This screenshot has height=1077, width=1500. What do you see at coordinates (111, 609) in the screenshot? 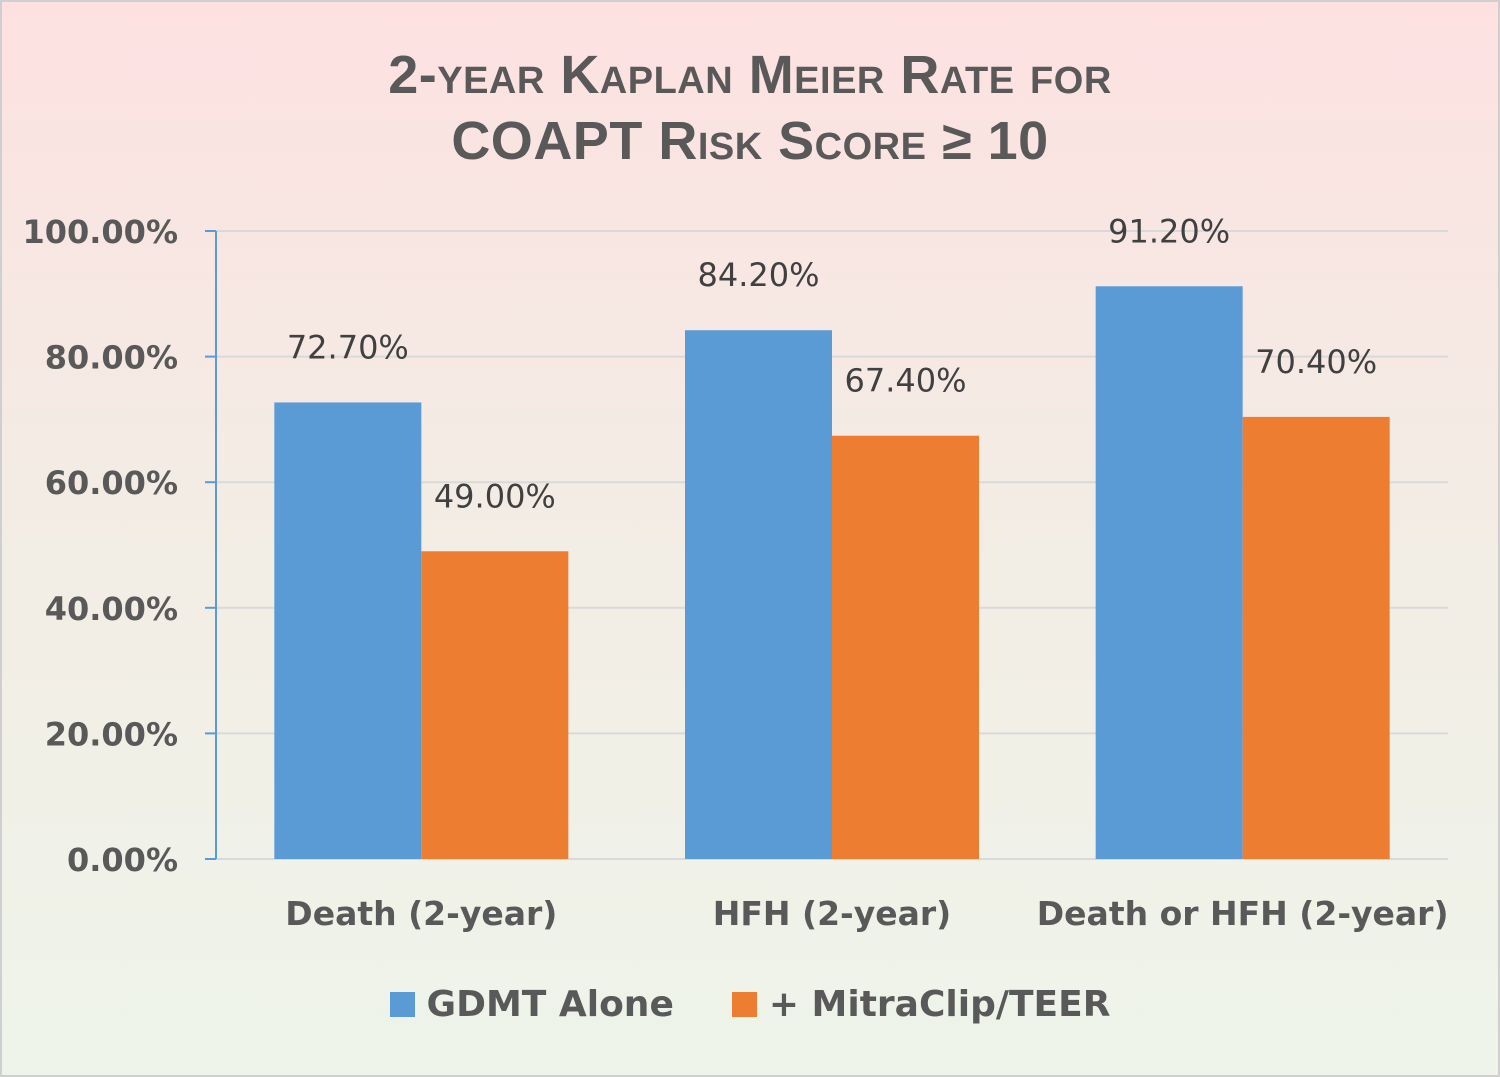
I see `y-tick-label: 40.00%` at bounding box center [111, 609].